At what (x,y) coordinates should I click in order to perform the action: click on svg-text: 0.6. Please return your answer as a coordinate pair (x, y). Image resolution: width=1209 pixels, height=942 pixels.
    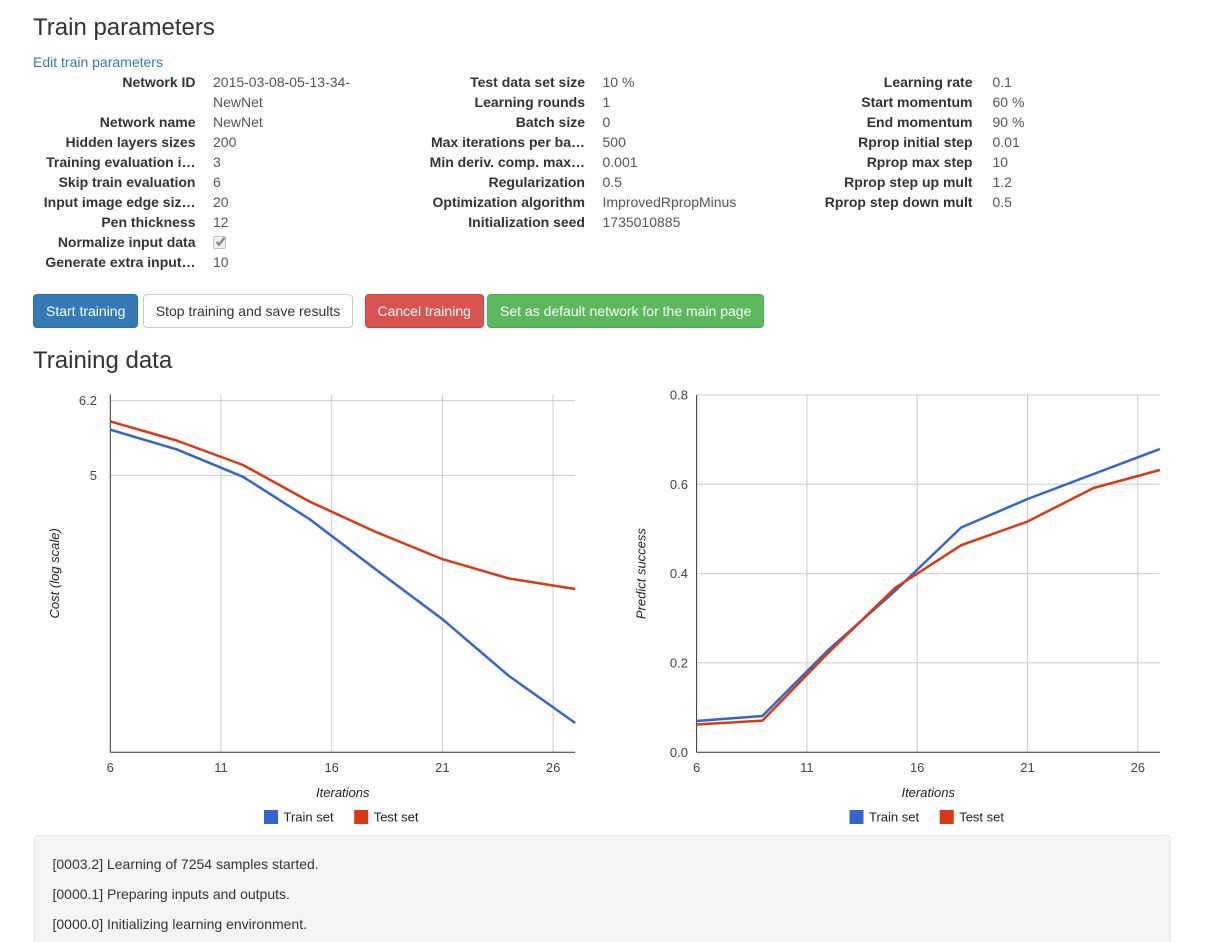
    Looking at the image, I should click on (679, 484).